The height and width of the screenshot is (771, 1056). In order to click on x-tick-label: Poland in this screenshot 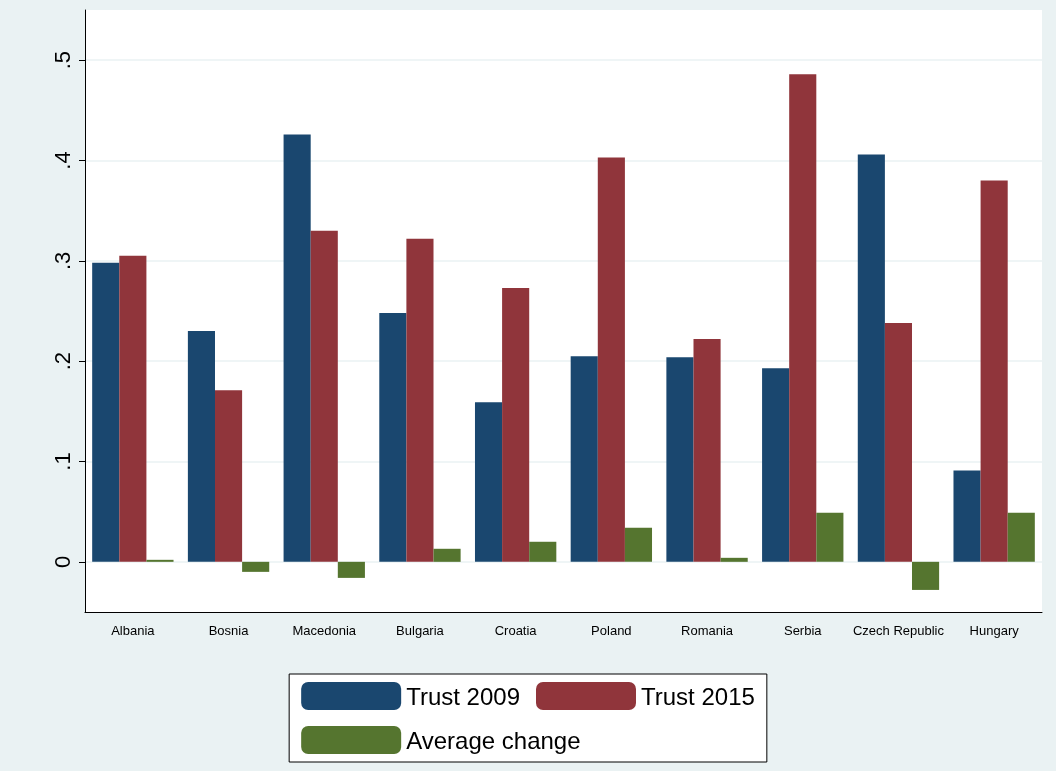, I will do `click(611, 630)`.